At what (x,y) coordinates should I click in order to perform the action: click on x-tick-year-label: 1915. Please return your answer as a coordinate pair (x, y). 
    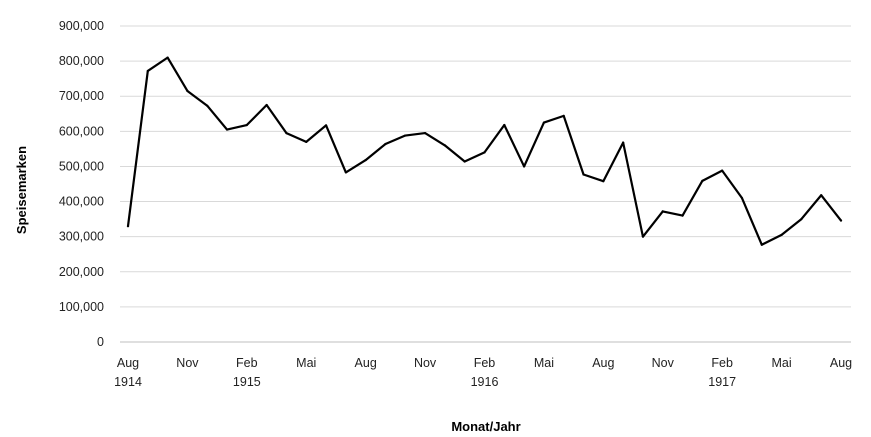
    Looking at the image, I should click on (247, 382).